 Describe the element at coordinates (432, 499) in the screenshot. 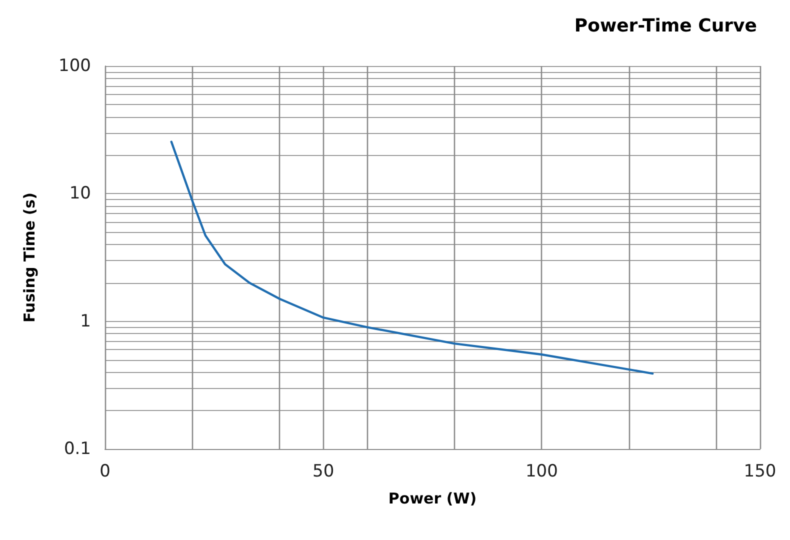

I see `x-axis-title: Power (W)` at that location.